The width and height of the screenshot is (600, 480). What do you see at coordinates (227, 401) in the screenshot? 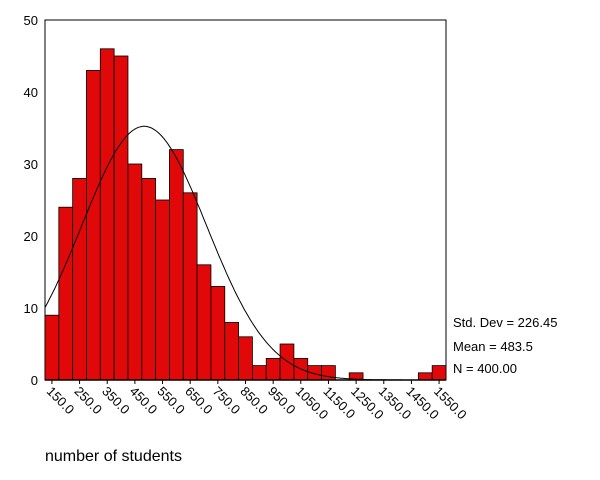
I see `x-tick-label: 750.0` at bounding box center [227, 401].